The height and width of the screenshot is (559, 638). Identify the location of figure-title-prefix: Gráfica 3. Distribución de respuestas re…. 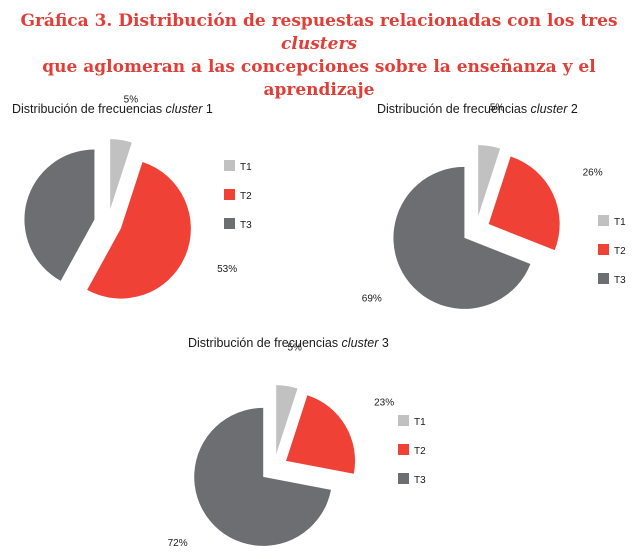
(319, 21).